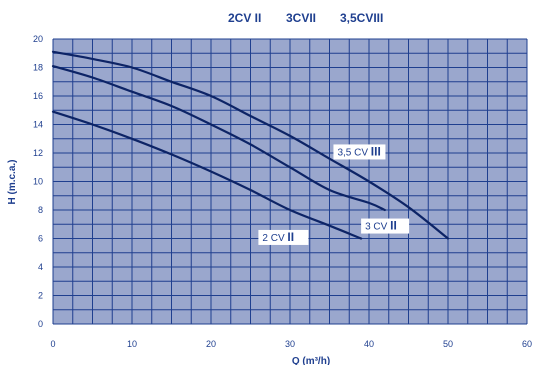 The height and width of the screenshot is (365, 534). Describe the element at coordinates (334, 194) in the screenshot. I see `curve-labels: 2 CV II3 CV II3,5 CV III` at that location.